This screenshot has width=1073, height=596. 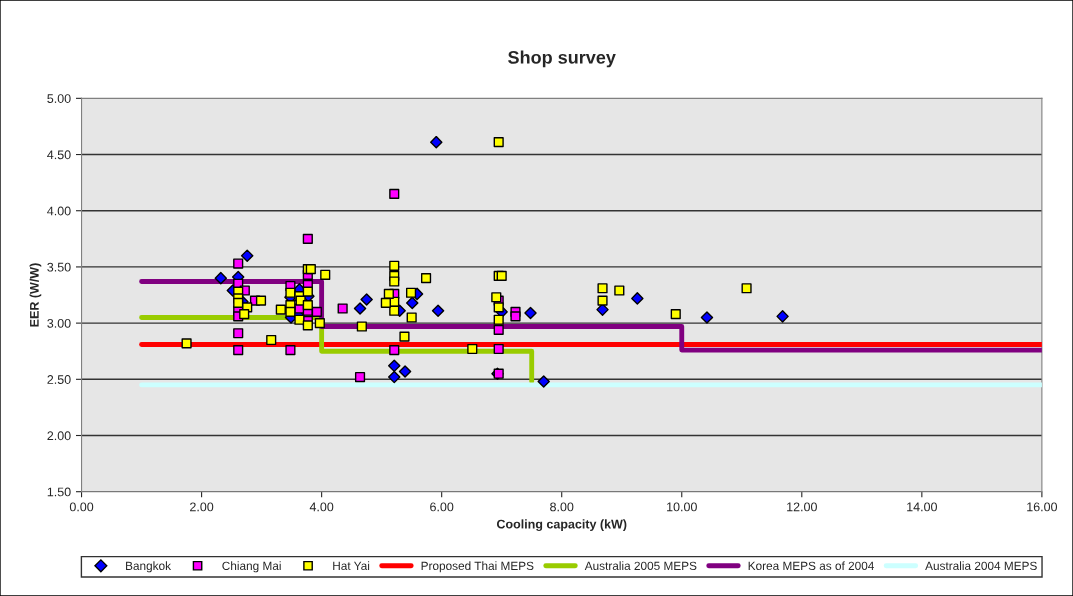 I want to click on y-tick-label: 2.50, so click(x=59, y=379).